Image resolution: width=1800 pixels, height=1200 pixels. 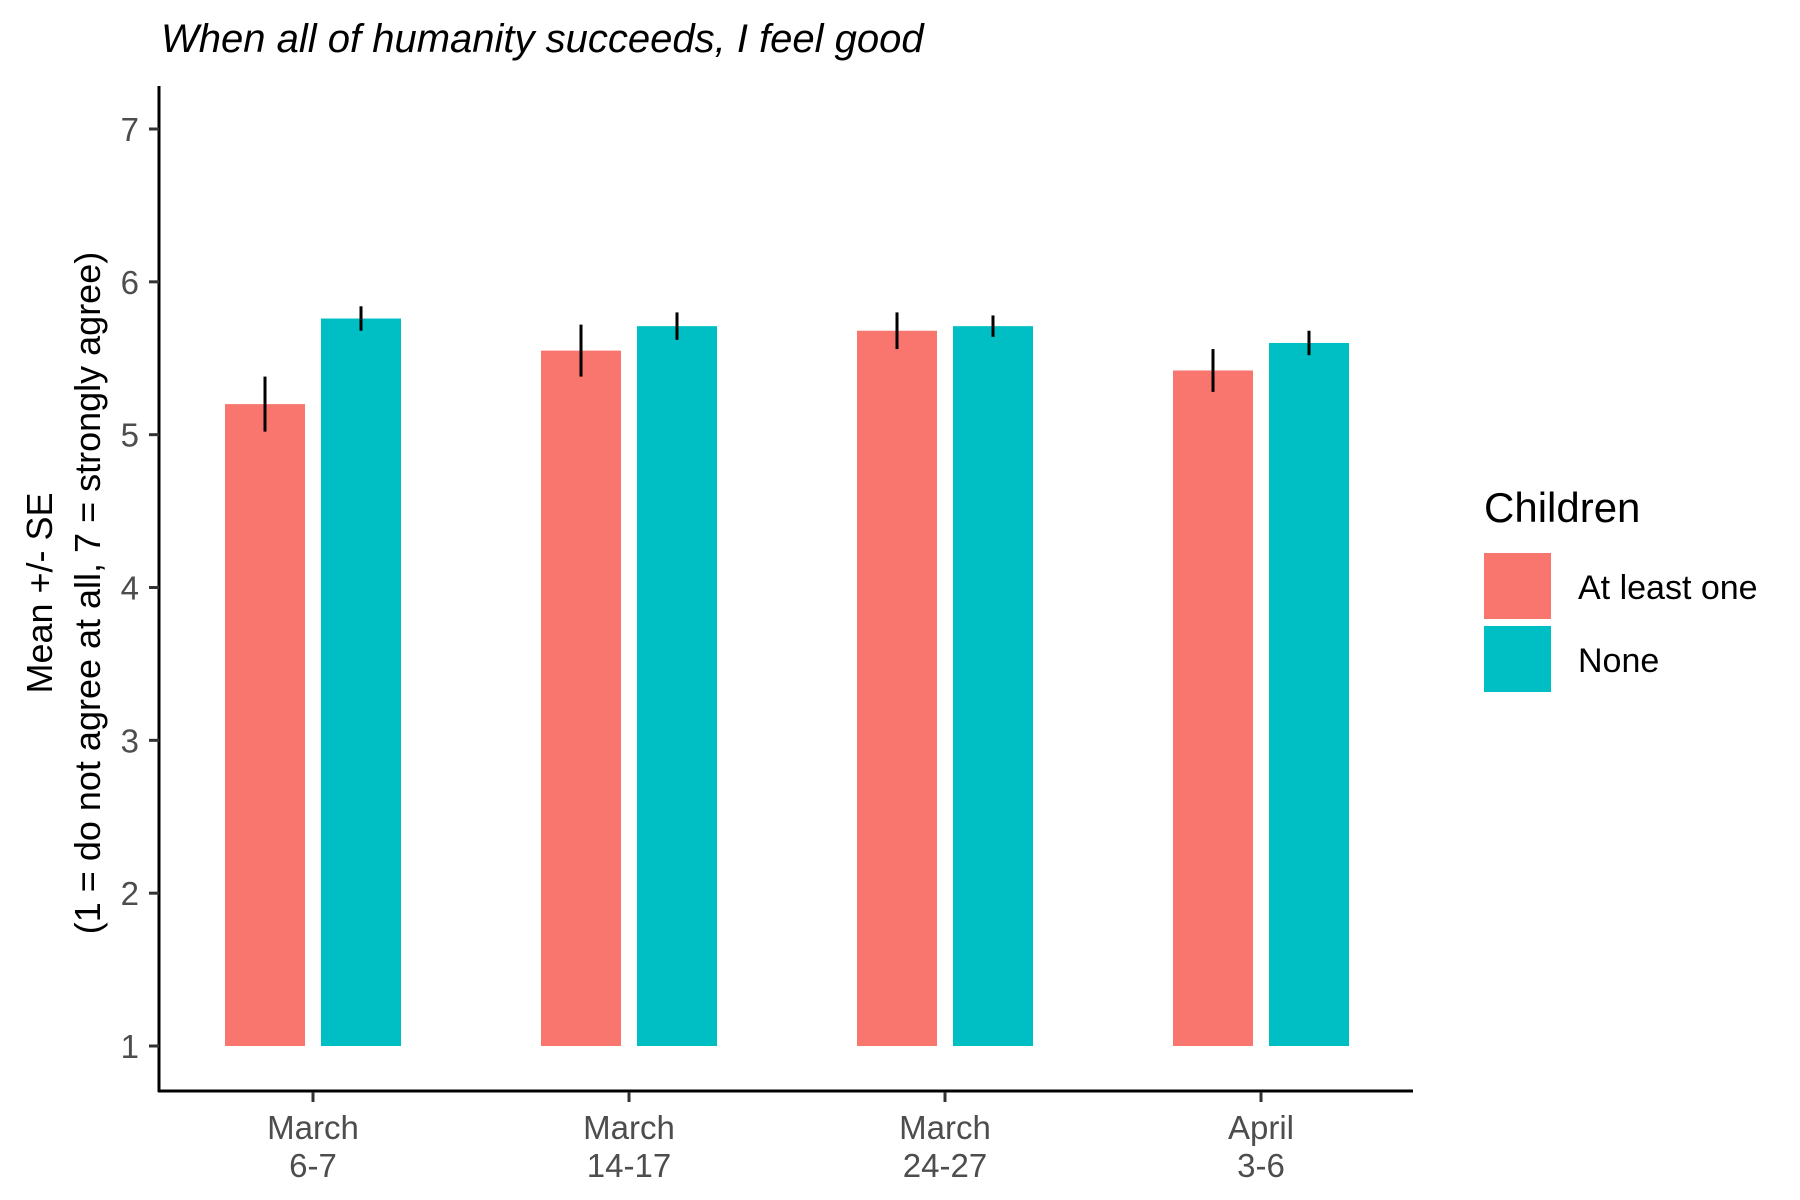 I want to click on x-axis-ticks: March 6-7 March 14-17 March 24-27 April 3-6, so click(x=780, y=1138).